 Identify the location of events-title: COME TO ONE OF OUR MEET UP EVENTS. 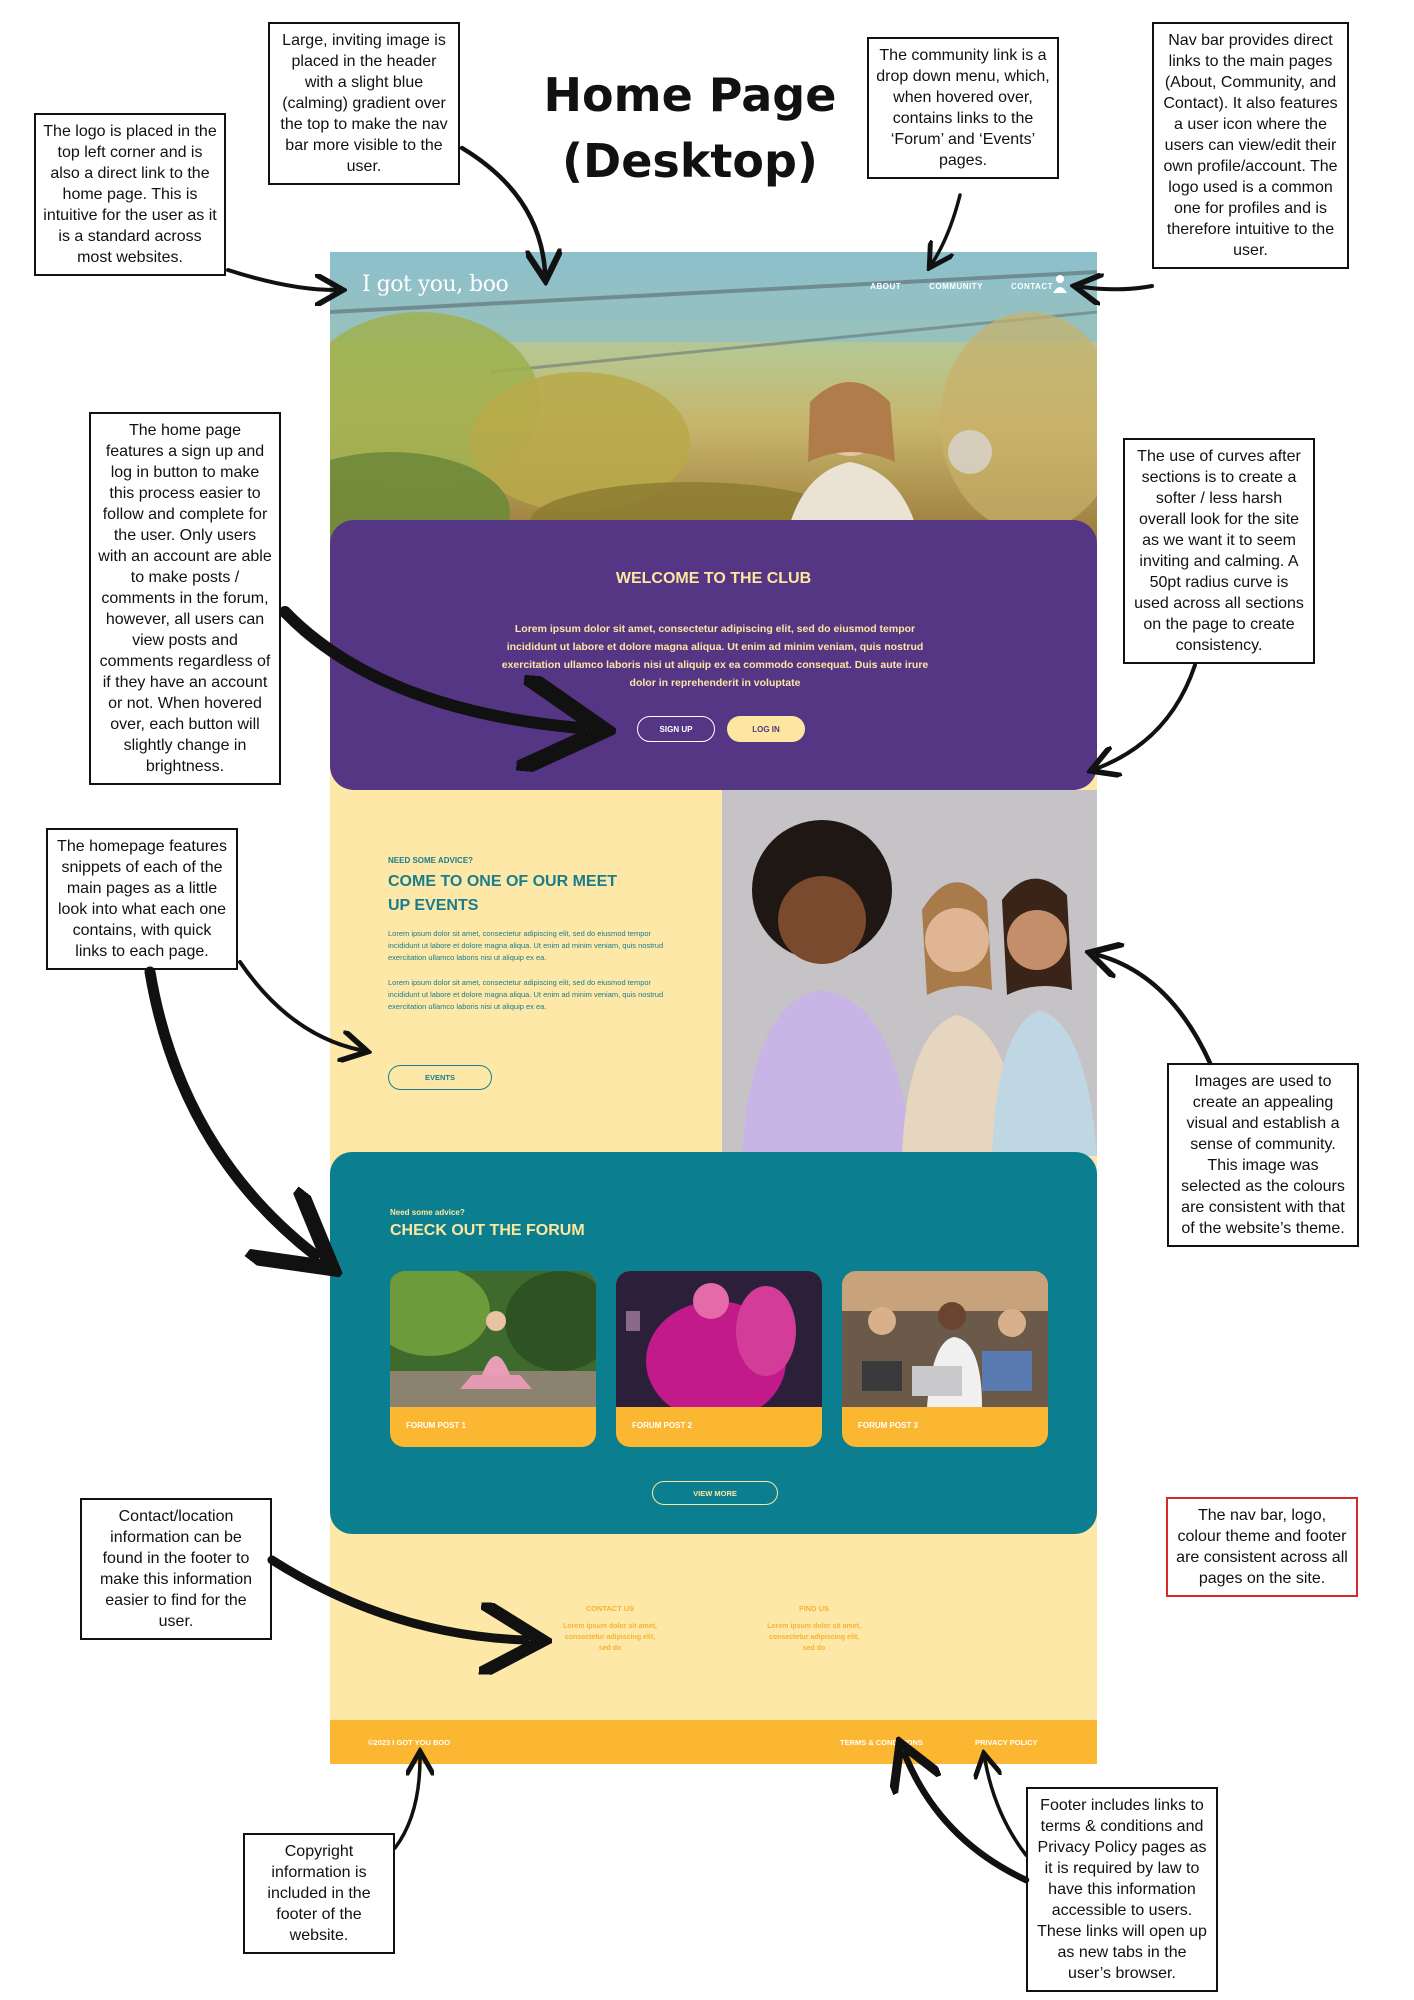
(503, 893).